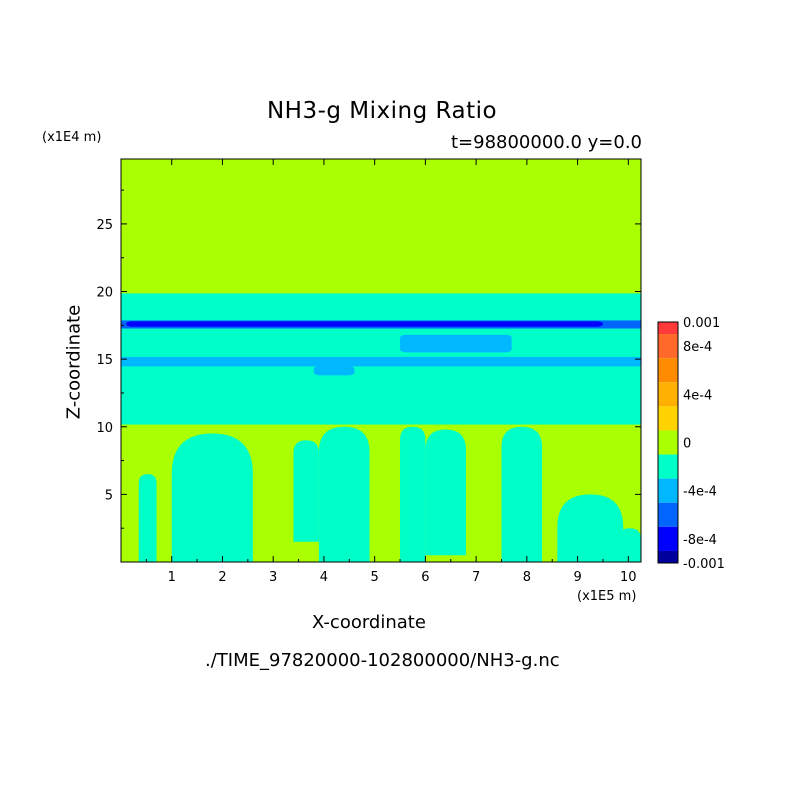 This screenshot has height=804, width=804. What do you see at coordinates (527, 577) in the screenshot?
I see `x-tick-label-7: 8` at bounding box center [527, 577].